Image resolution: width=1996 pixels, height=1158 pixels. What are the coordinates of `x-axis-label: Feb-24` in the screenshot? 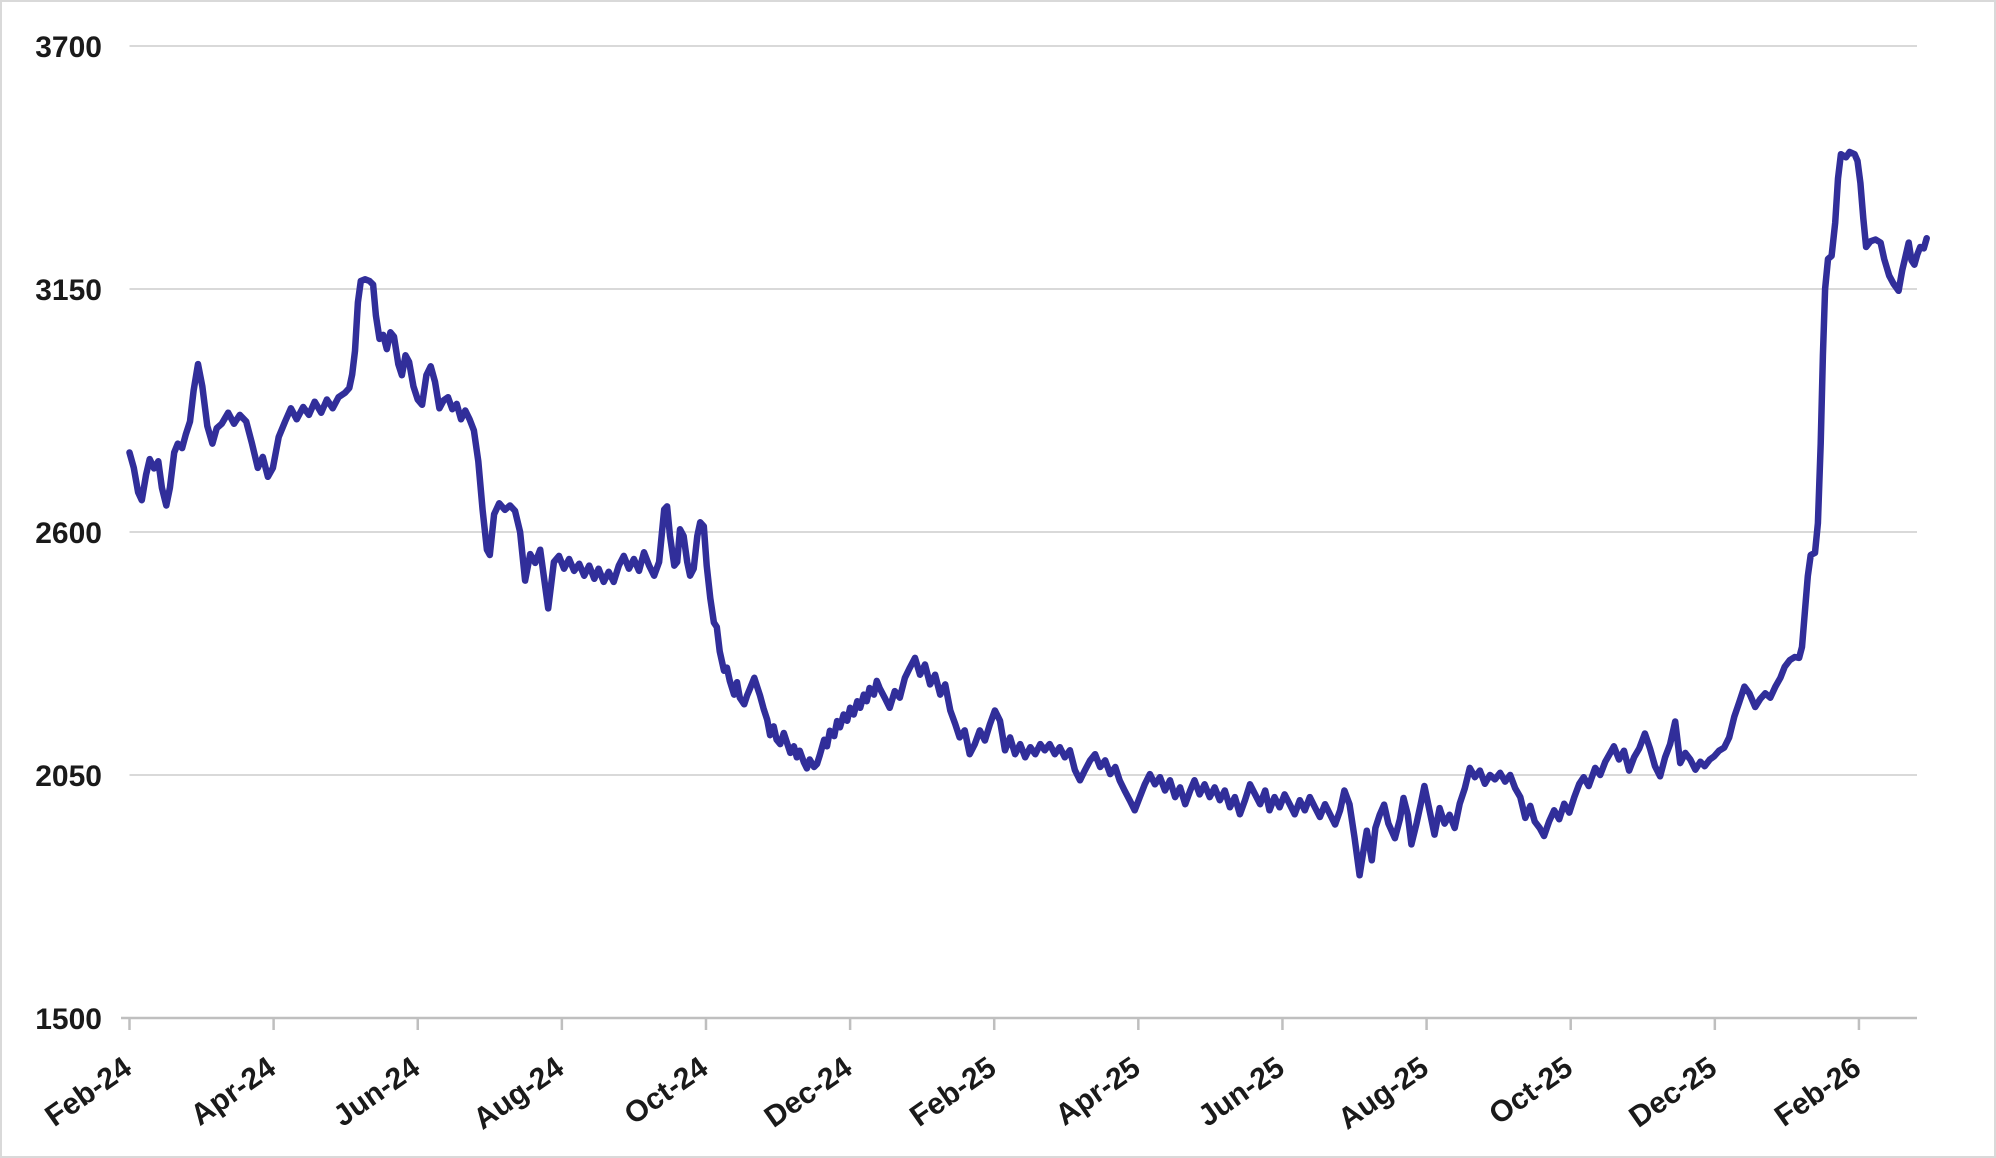 It's located at (88, 1092).